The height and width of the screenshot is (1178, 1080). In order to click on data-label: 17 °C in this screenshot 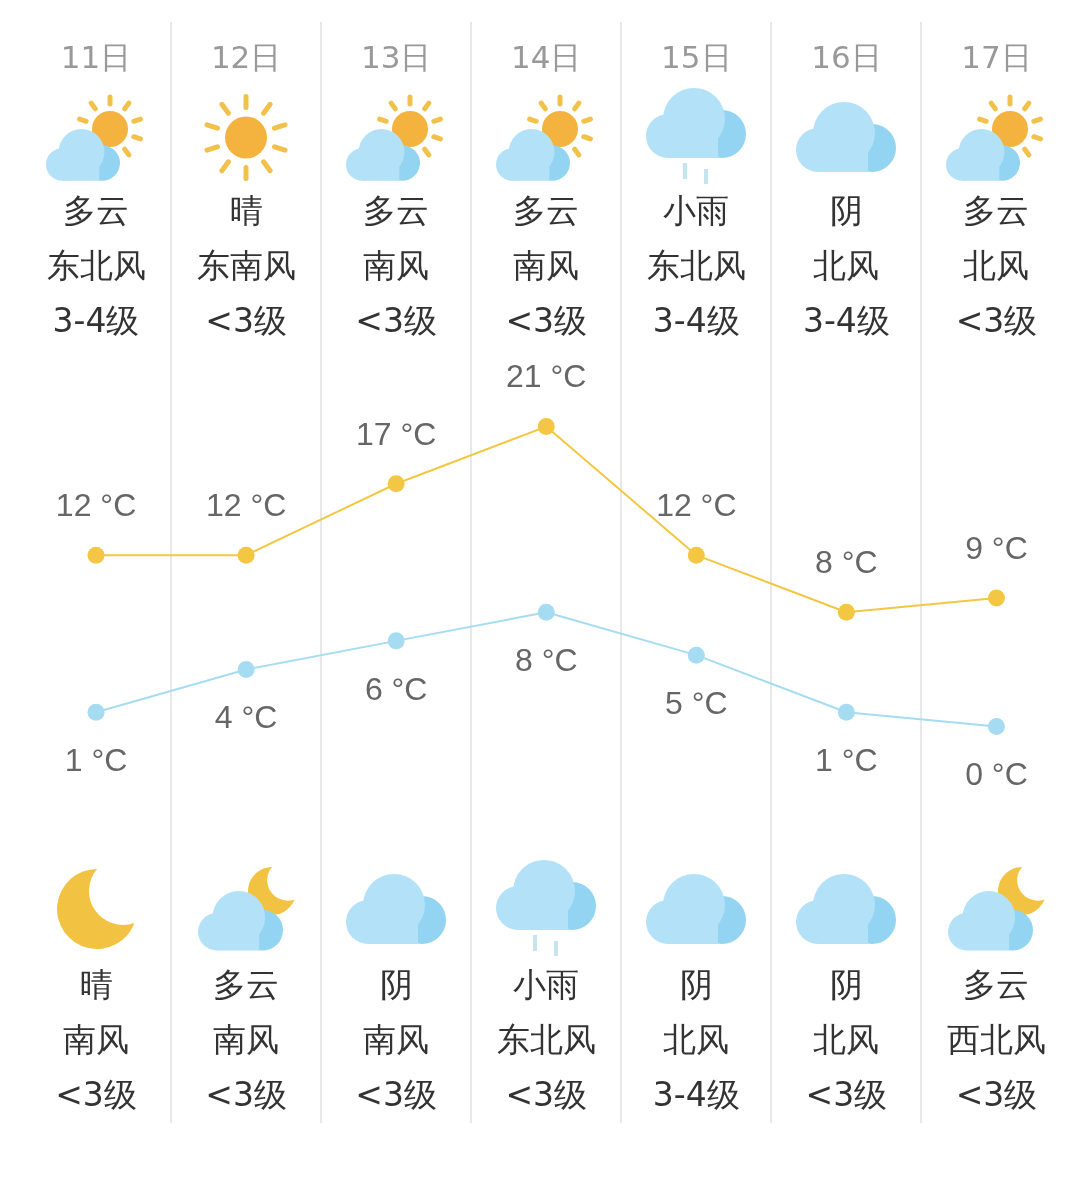, I will do `click(396, 433)`.